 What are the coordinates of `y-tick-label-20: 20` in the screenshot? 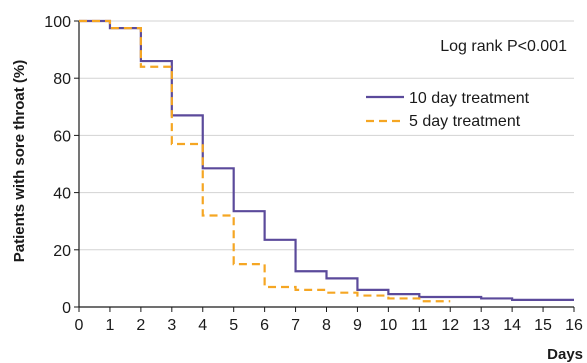 It's located at (62, 251).